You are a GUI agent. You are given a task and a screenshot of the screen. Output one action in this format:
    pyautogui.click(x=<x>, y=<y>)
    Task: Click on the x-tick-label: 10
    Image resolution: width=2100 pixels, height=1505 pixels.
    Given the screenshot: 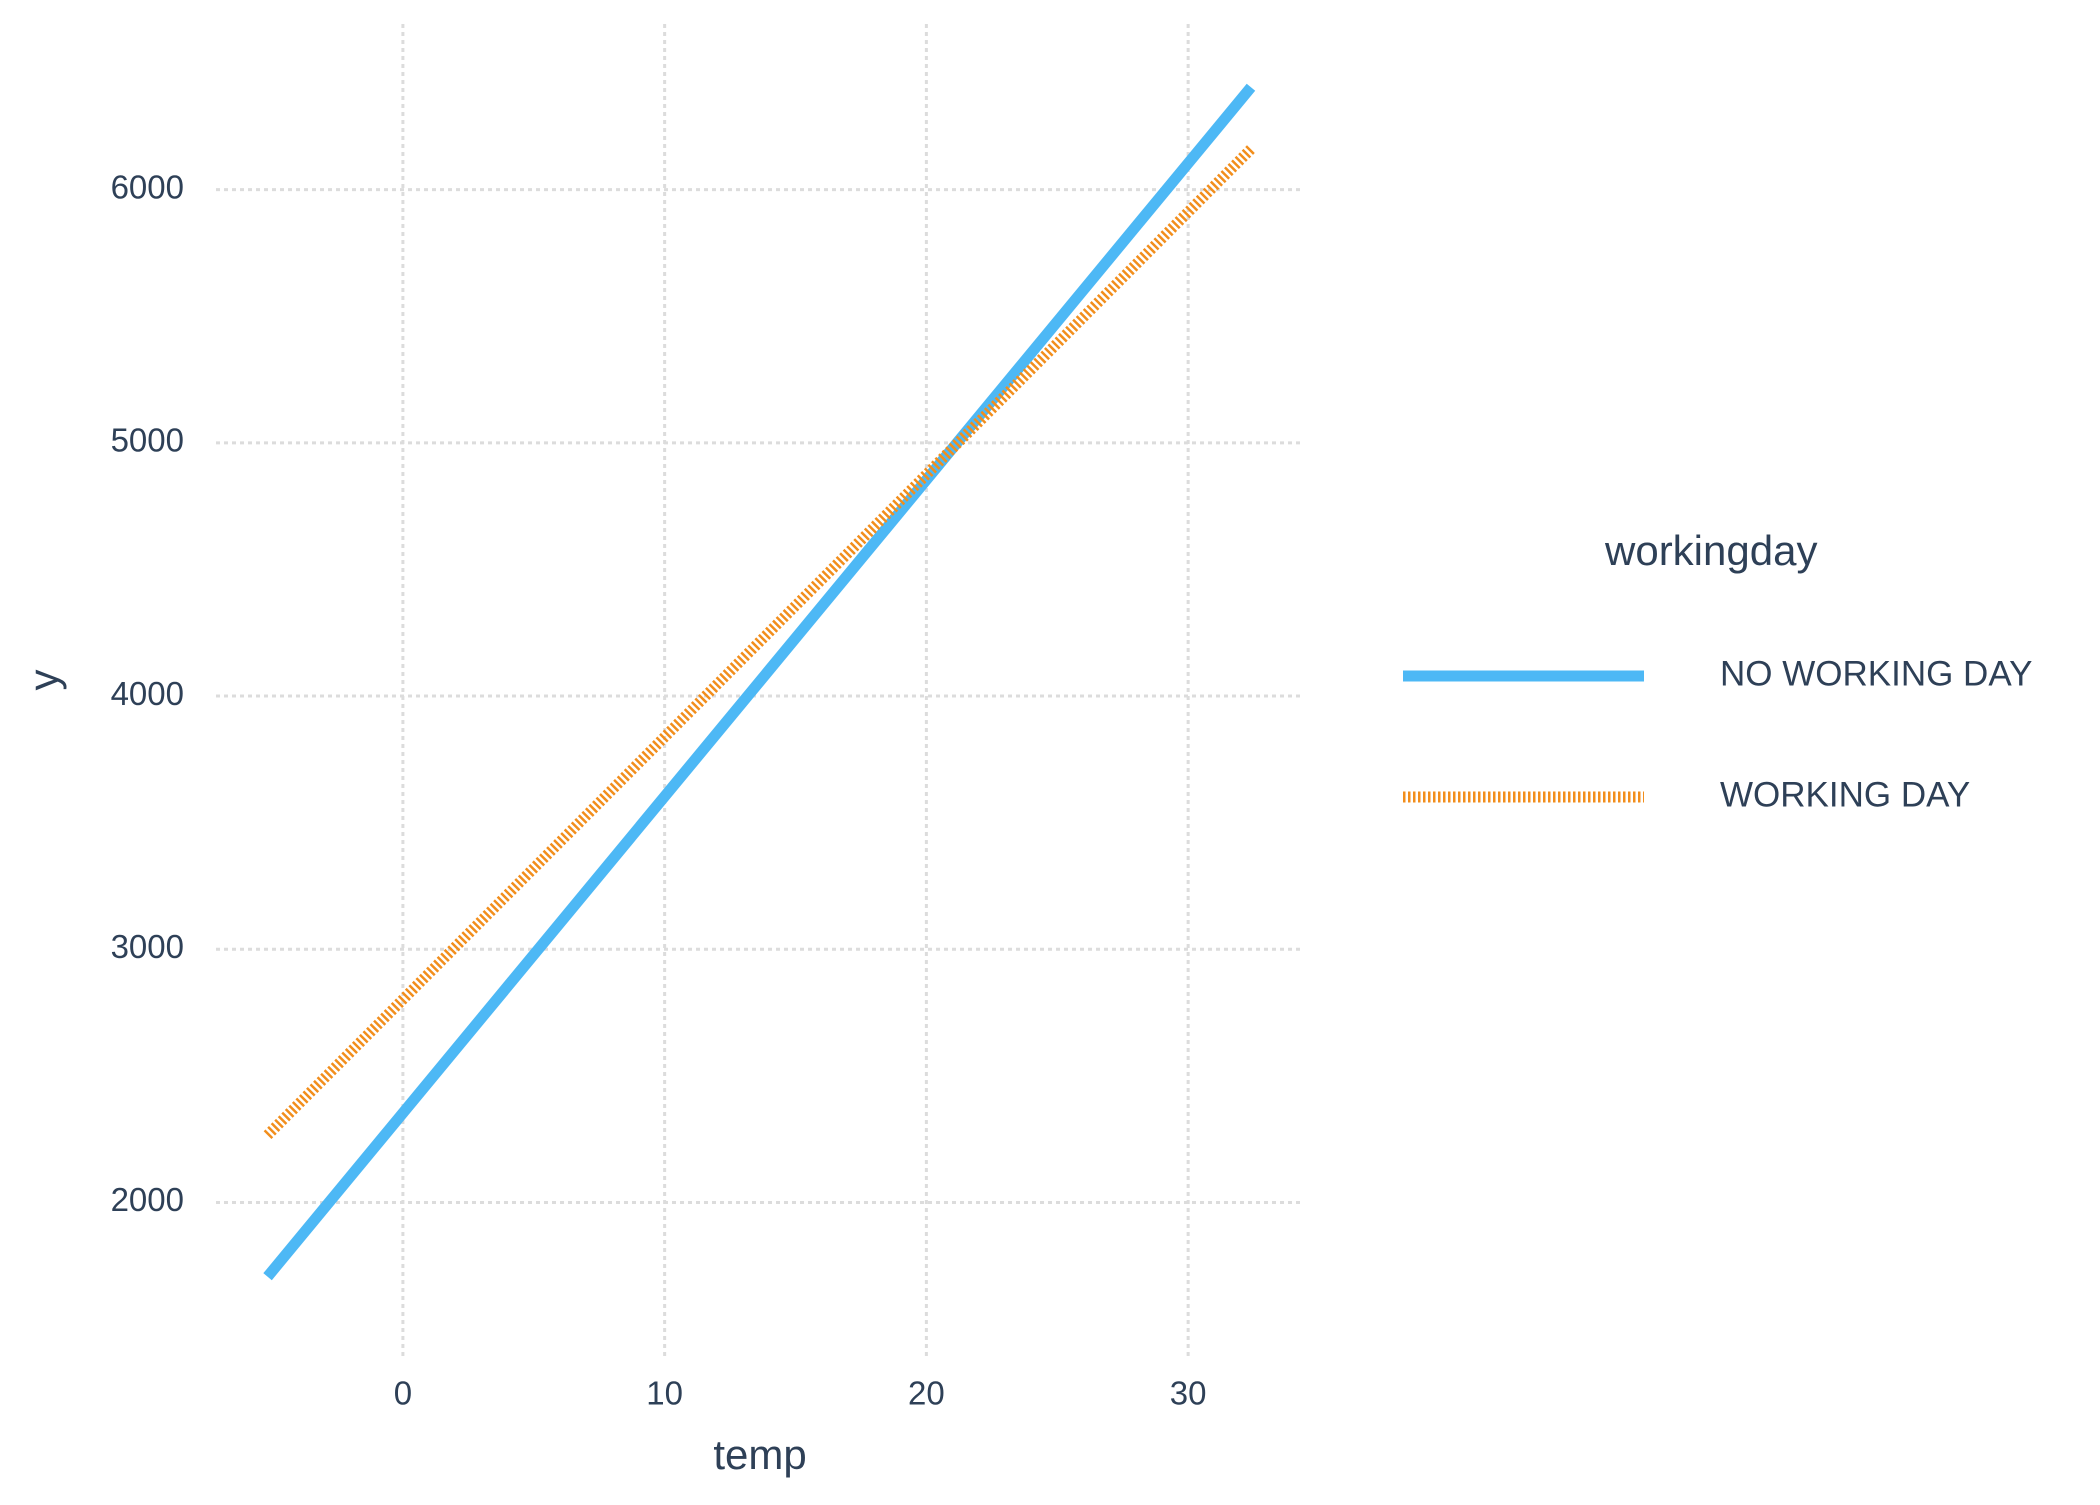 What is the action you would take?
    pyautogui.click(x=664, y=1393)
    